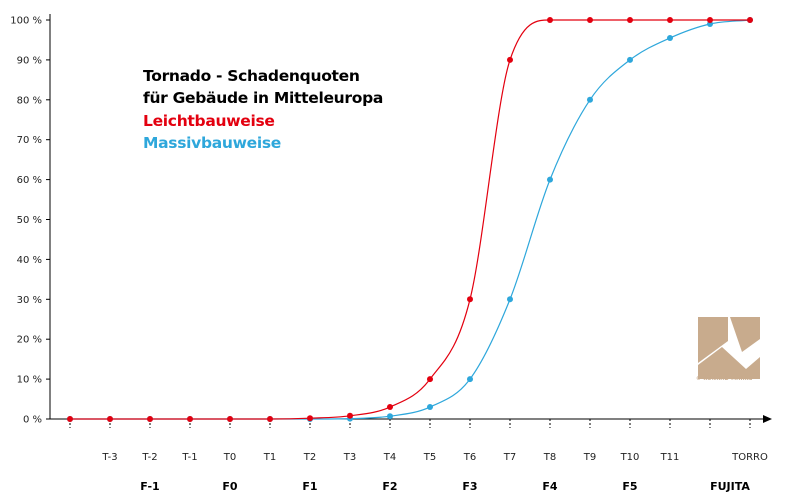 This screenshot has height=500, width=792. Describe the element at coordinates (29, 300) in the screenshot. I see `y-tick-label: 30 %` at that location.